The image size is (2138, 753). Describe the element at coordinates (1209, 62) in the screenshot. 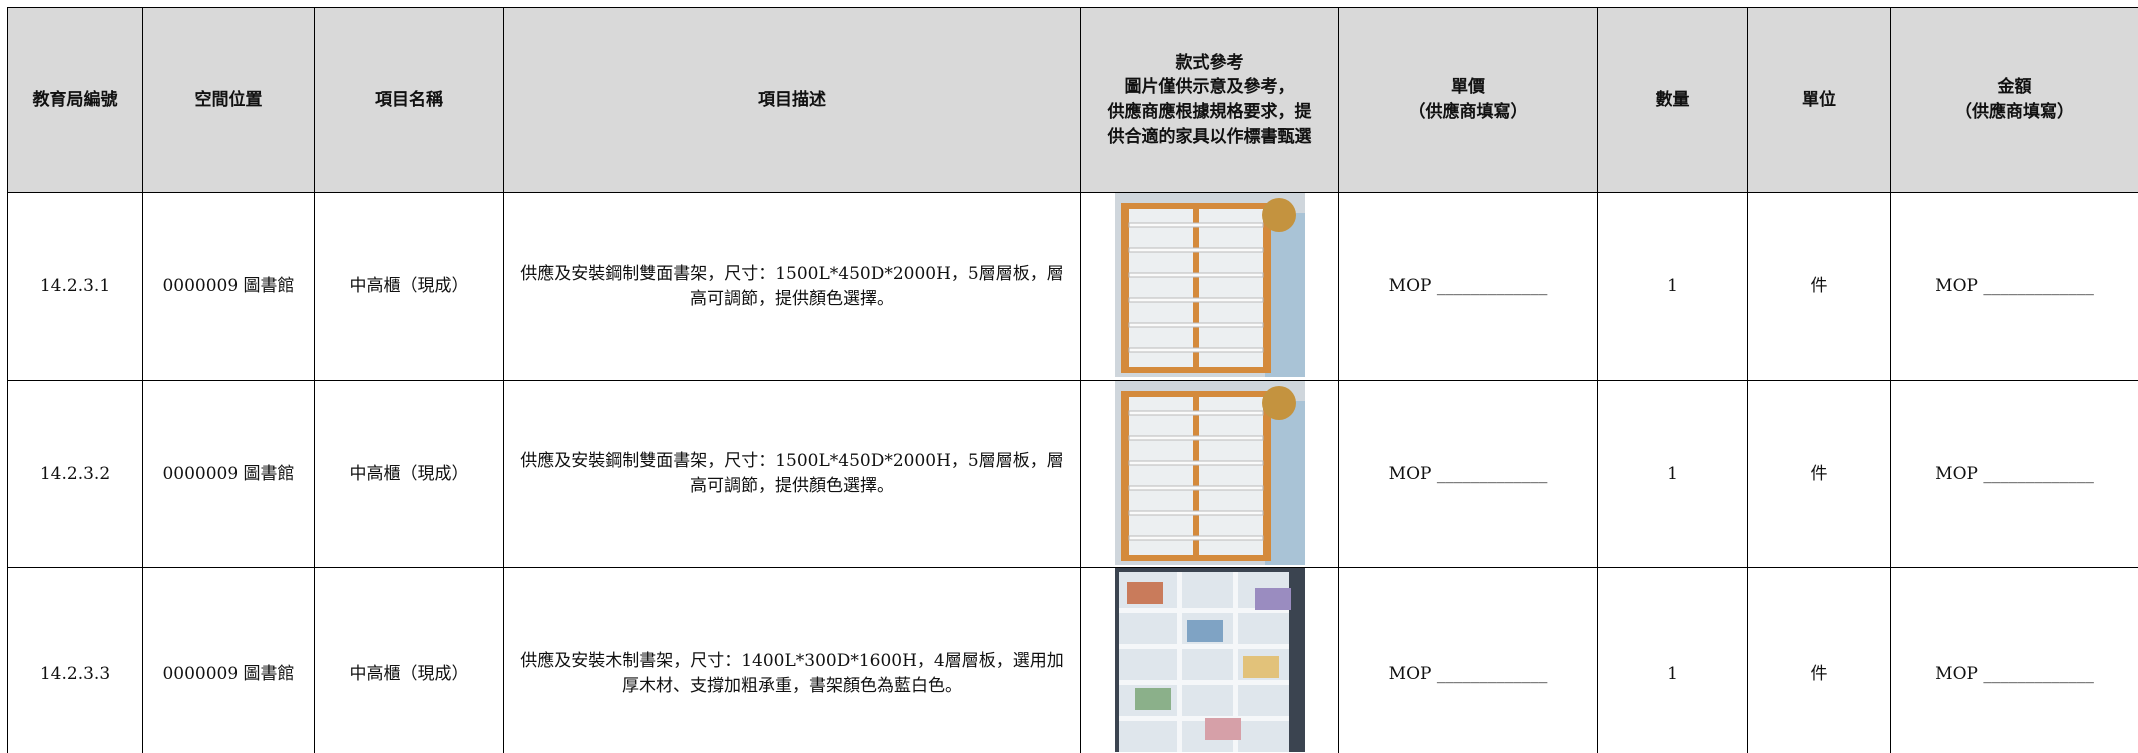

I see `header-text: 款式參考` at that location.